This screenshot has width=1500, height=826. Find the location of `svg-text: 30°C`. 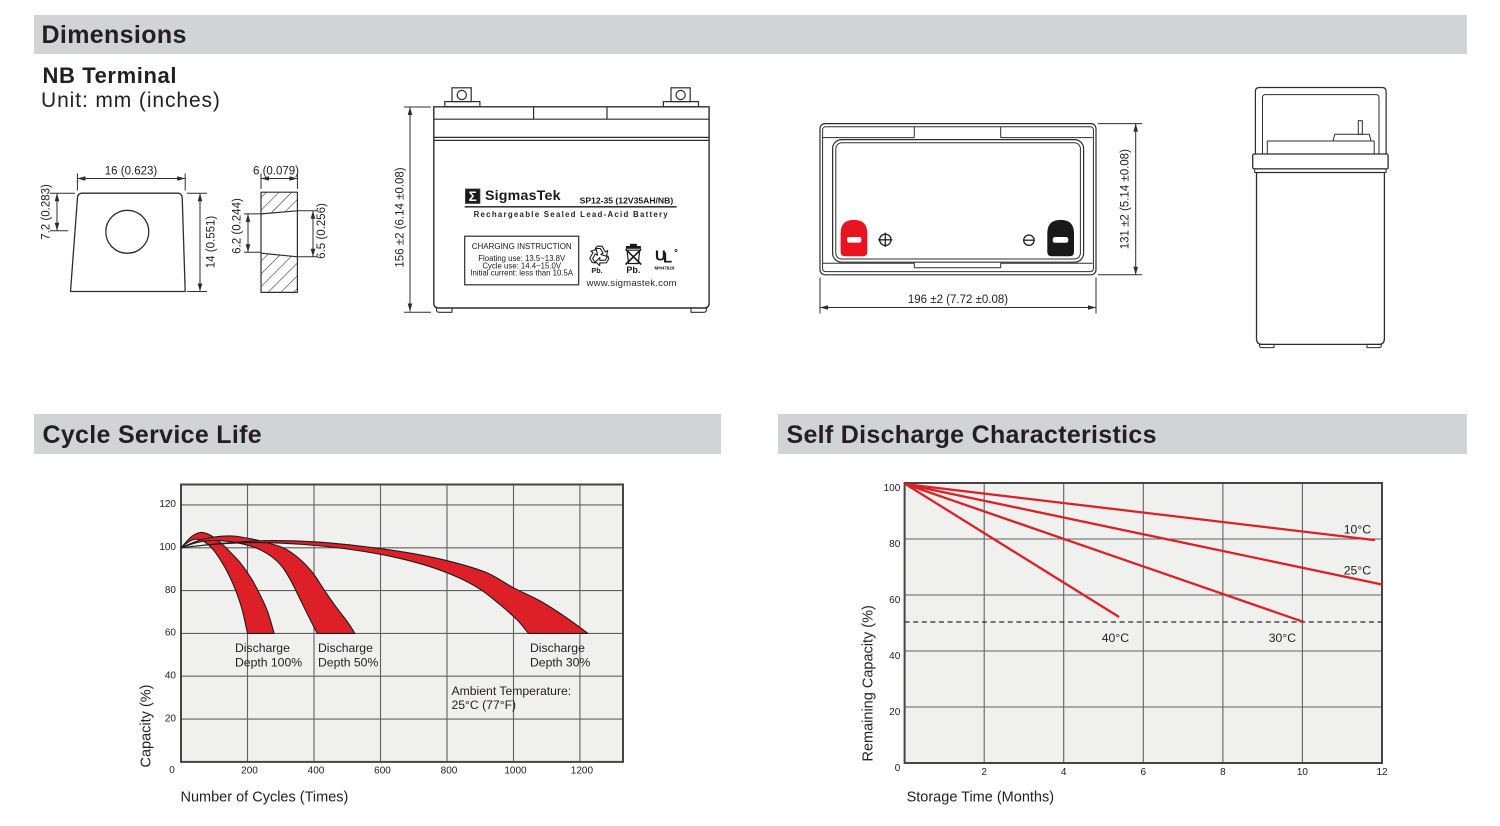

svg-text: 30°C is located at coordinates (1282, 638).